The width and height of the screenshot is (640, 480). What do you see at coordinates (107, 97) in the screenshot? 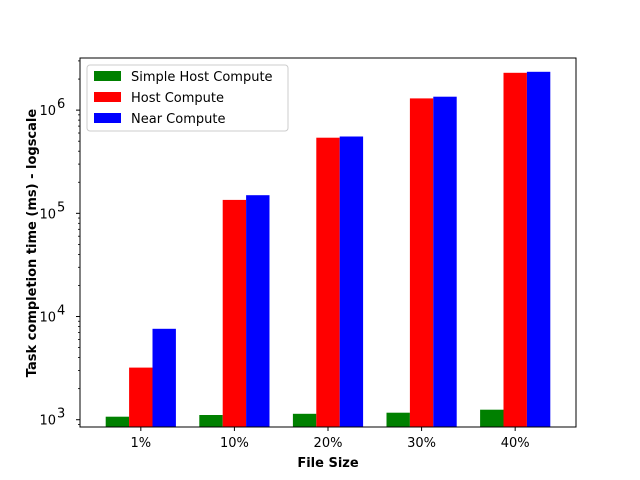
I see `legend-swatch-host-compute` at bounding box center [107, 97].